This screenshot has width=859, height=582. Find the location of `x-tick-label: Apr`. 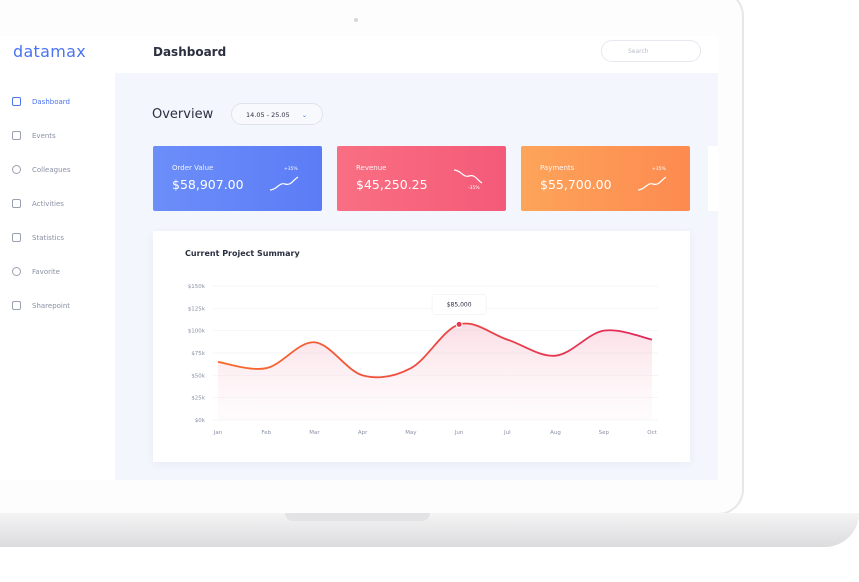

x-tick-label: Apr is located at coordinates (363, 433).